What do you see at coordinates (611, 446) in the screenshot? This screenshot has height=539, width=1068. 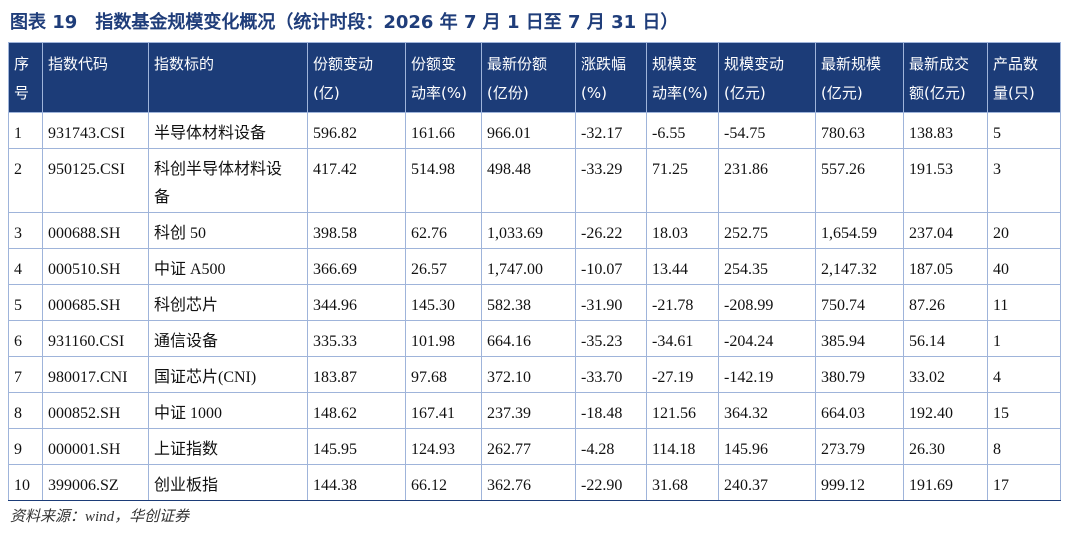 I see `table-cell: -4.28` at bounding box center [611, 446].